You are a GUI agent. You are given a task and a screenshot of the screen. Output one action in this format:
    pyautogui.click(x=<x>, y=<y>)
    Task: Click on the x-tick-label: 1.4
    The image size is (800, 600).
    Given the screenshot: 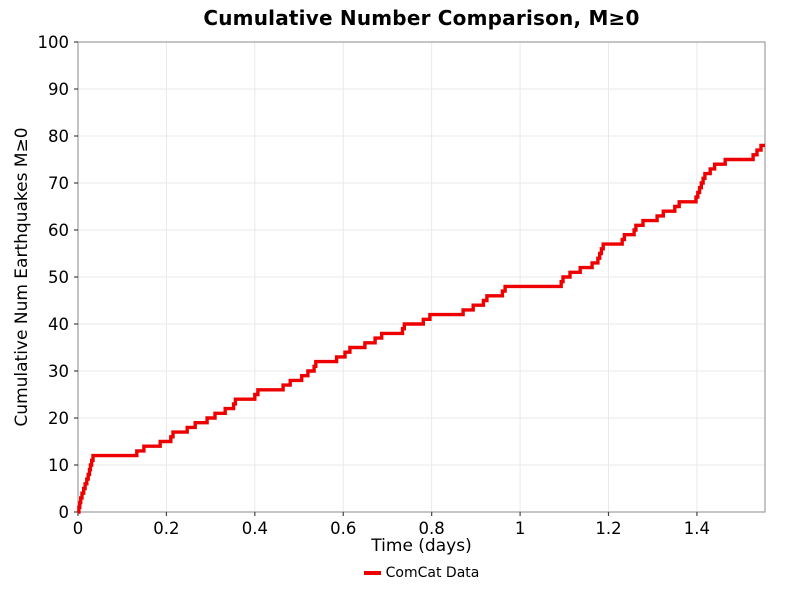 What is the action you would take?
    pyautogui.click(x=697, y=528)
    